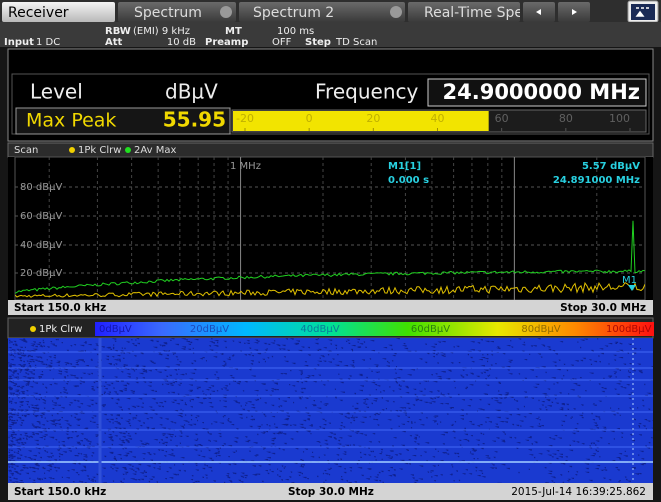 The width and height of the screenshot is (661, 502). I want to click on button-icon, so click(643, 12).